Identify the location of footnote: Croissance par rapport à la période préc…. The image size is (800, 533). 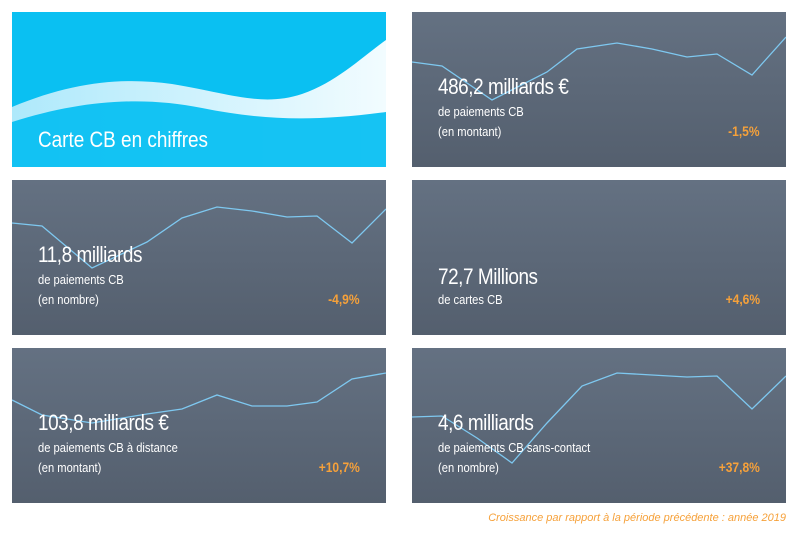
(637, 518).